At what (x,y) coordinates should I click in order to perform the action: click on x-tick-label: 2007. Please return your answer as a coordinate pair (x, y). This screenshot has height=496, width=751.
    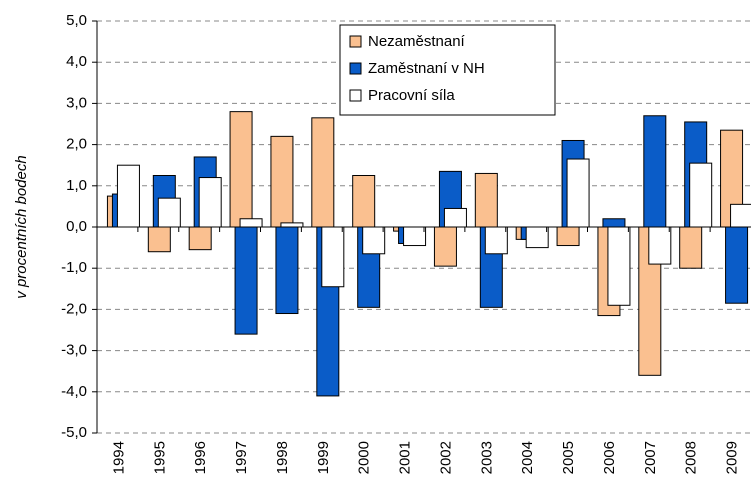
    Looking at the image, I should click on (650, 457).